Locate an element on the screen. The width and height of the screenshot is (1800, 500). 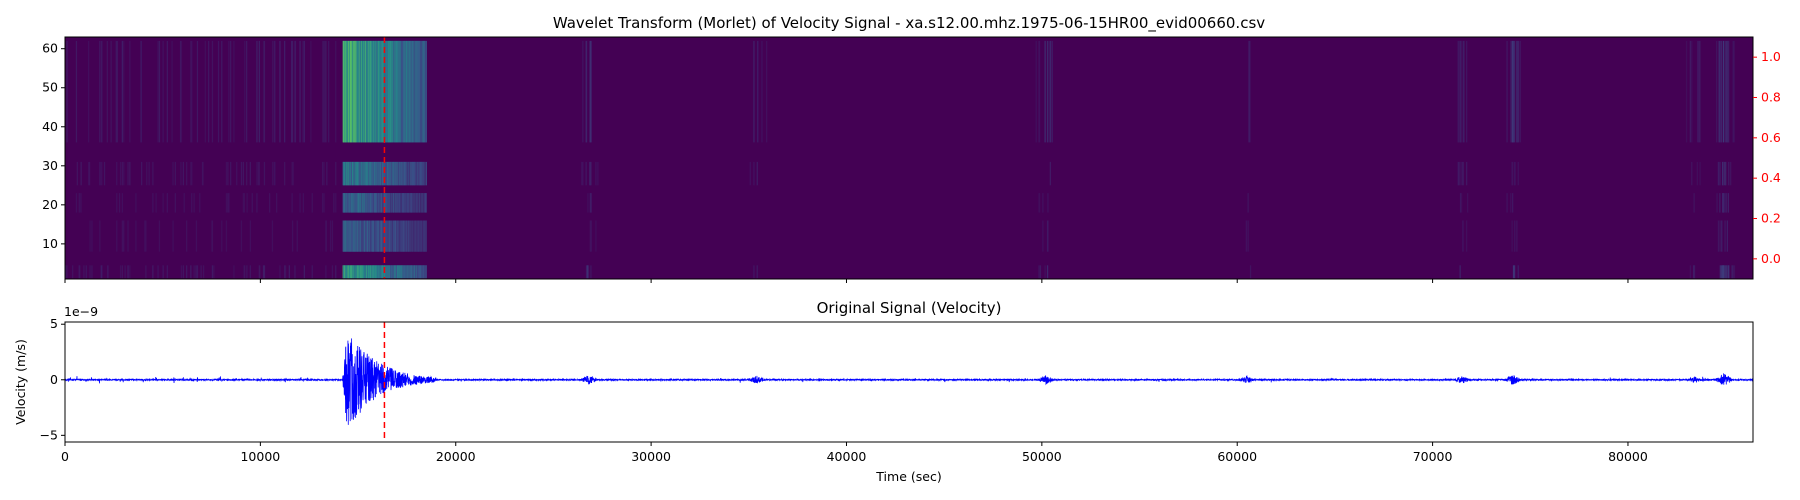
signal-x-tick-label: 20000 is located at coordinates (456, 456).